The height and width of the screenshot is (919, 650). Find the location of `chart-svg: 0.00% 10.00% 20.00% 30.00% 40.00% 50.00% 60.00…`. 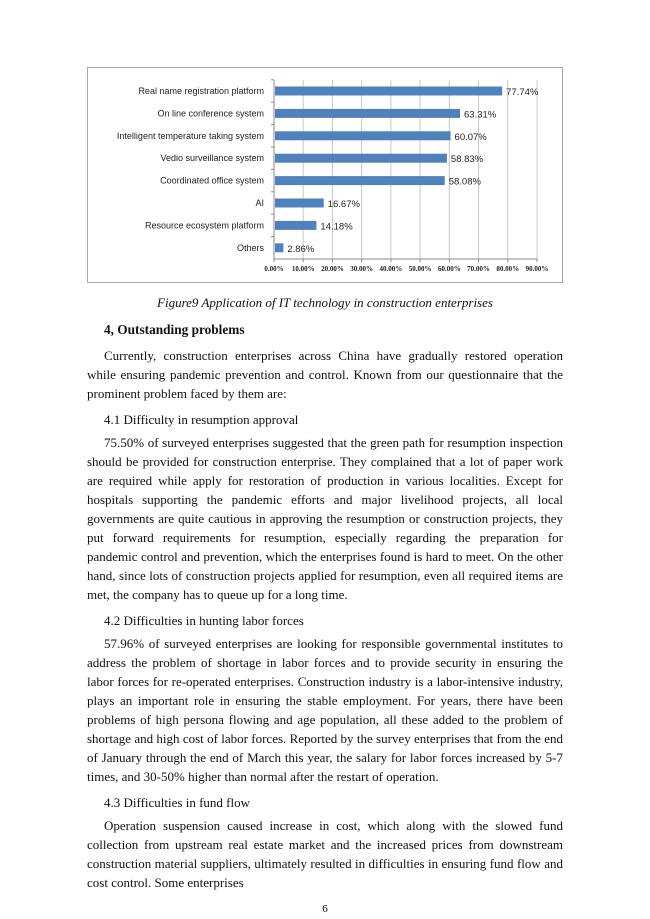

chart-svg: 0.00% 10.00% 20.00% 30.00% 40.00% 50.00% 60.00… is located at coordinates (333, 176).